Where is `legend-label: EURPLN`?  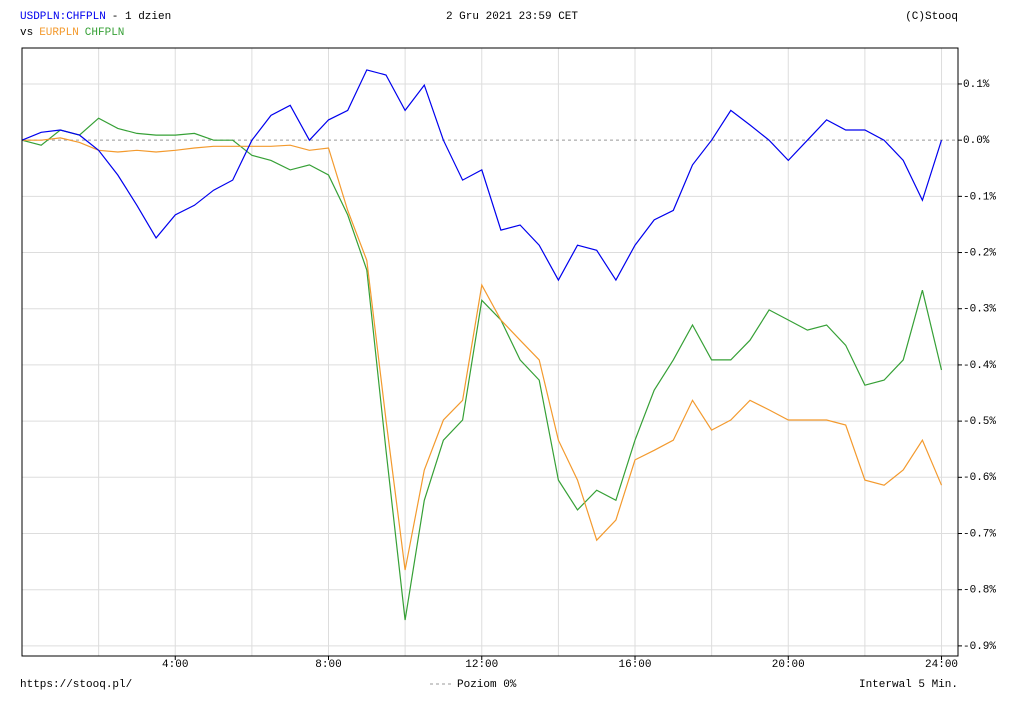 legend-label: EURPLN is located at coordinates (59, 33).